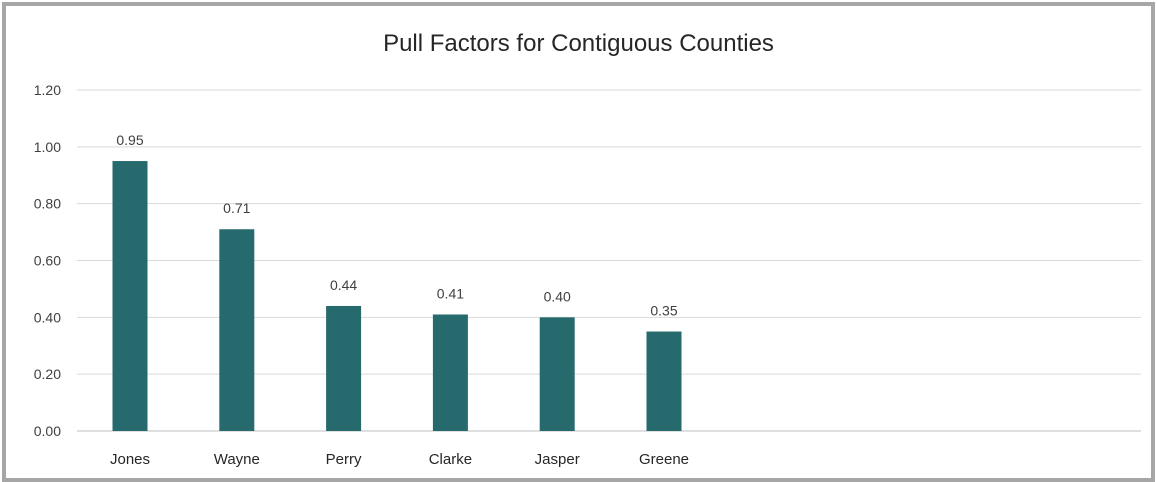 The image size is (1157, 482). I want to click on data-label: 0.71, so click(236, 208).